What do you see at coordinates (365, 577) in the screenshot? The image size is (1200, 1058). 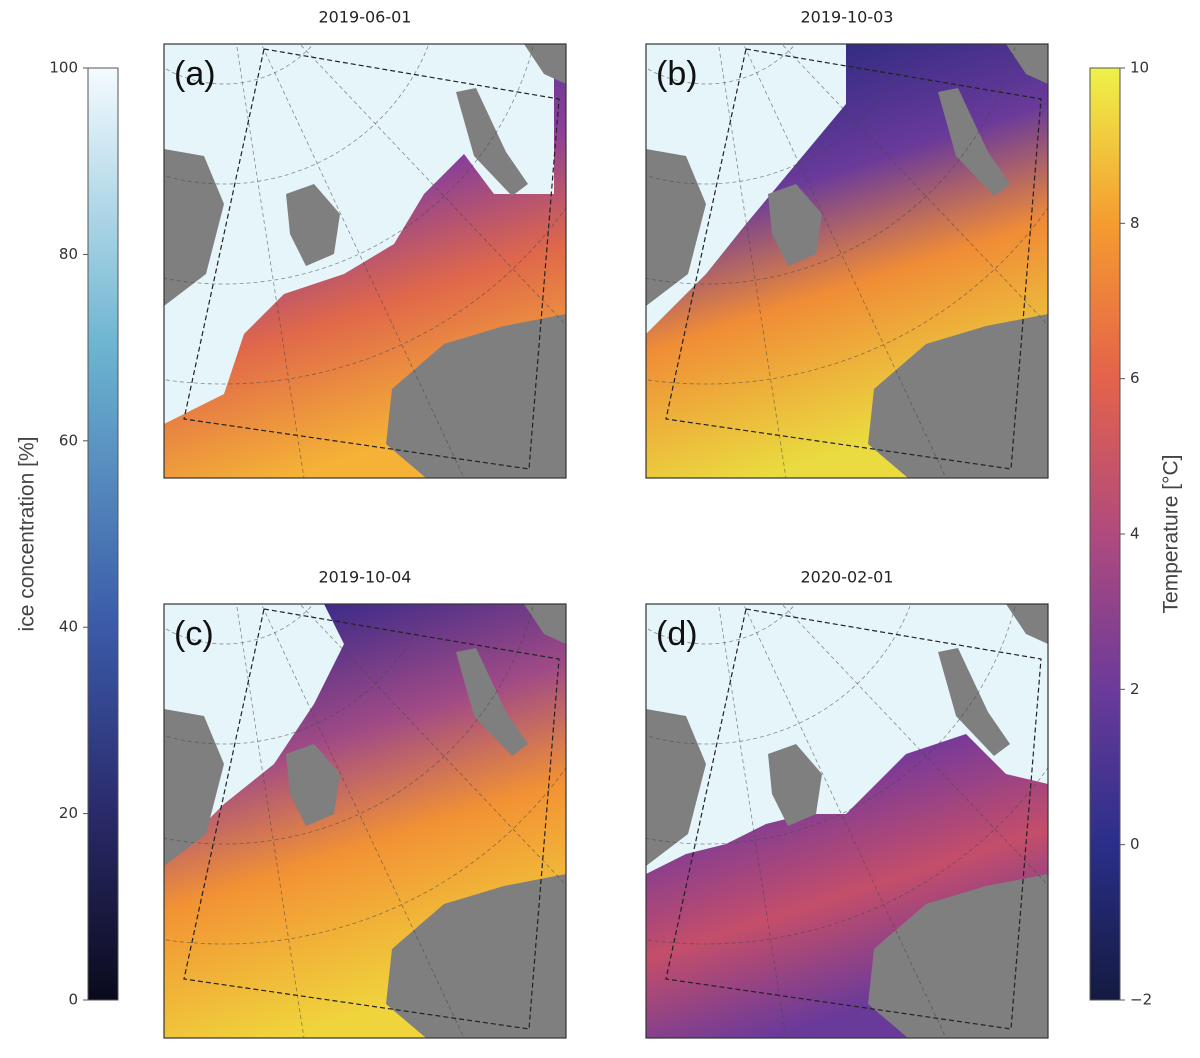 I see `panel-title: 2019-10-04` at bounding box center [365, 577].